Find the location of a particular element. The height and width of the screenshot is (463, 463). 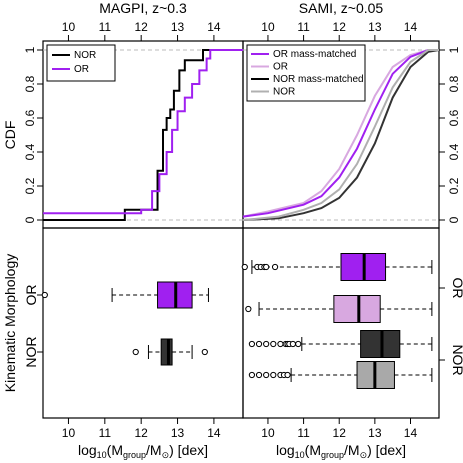

magpi-nor-label: NOR is located at coordinates (31, 351).